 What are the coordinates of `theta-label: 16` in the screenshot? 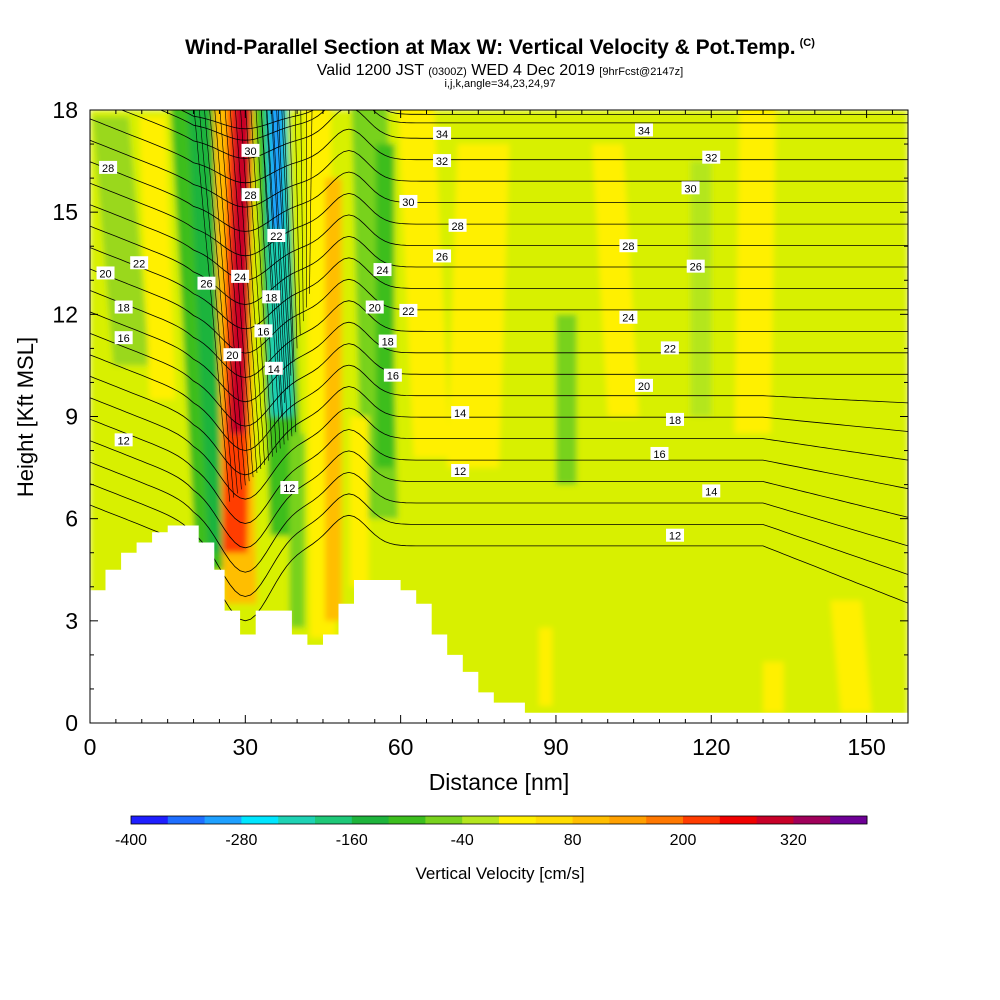 It's located at (392, 375).